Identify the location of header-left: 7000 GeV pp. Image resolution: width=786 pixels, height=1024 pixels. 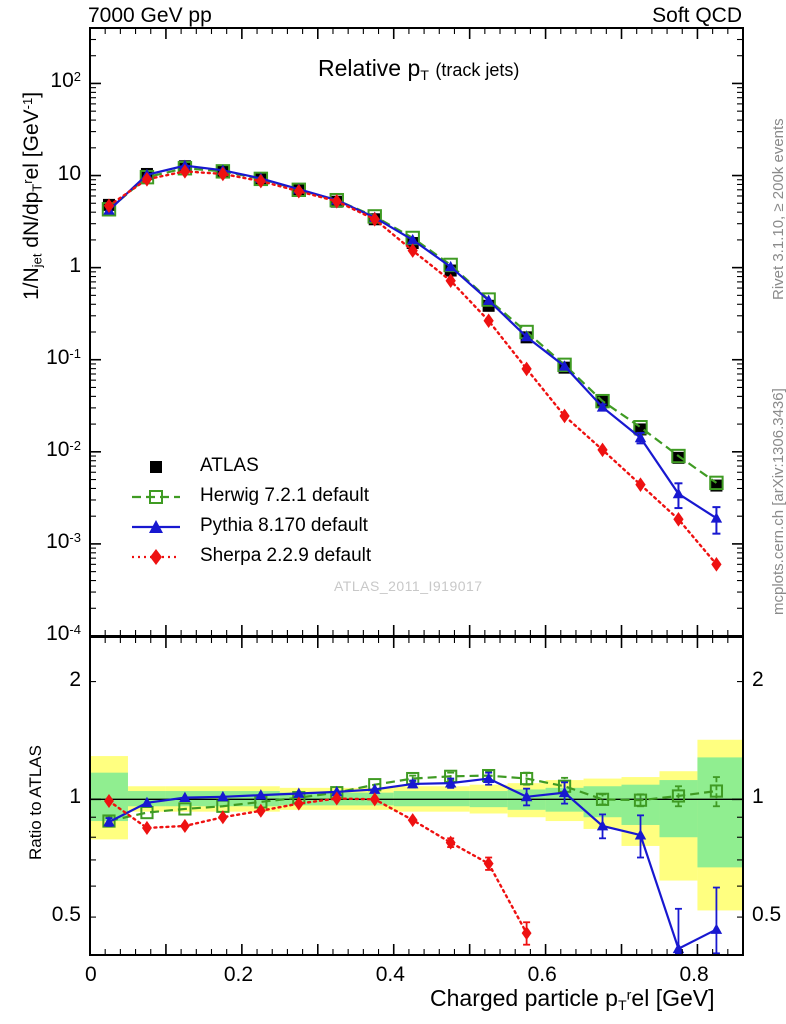
(150, 15).